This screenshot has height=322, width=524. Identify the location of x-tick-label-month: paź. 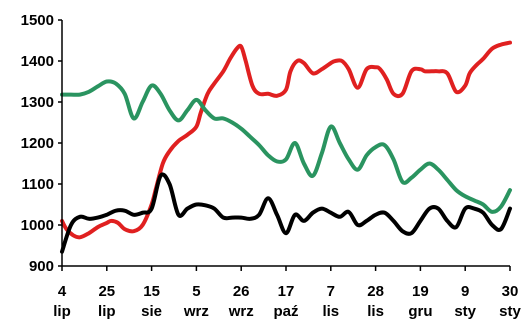
(285, 311).